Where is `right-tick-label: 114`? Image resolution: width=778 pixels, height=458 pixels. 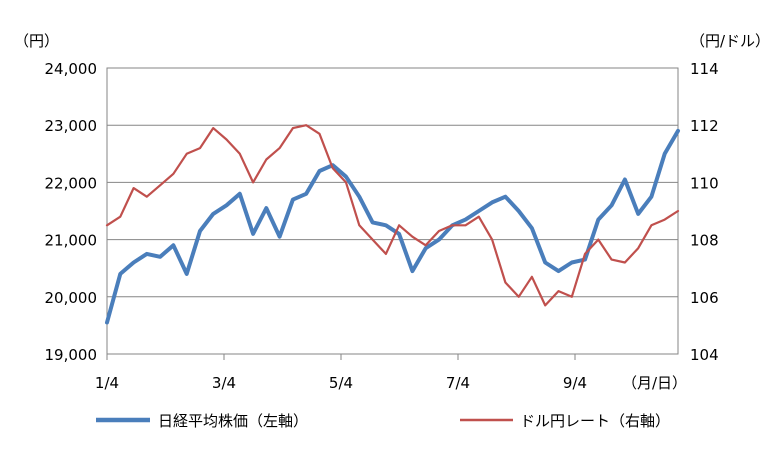 right-tick-label: 114 is located at coordinates (704, 69).